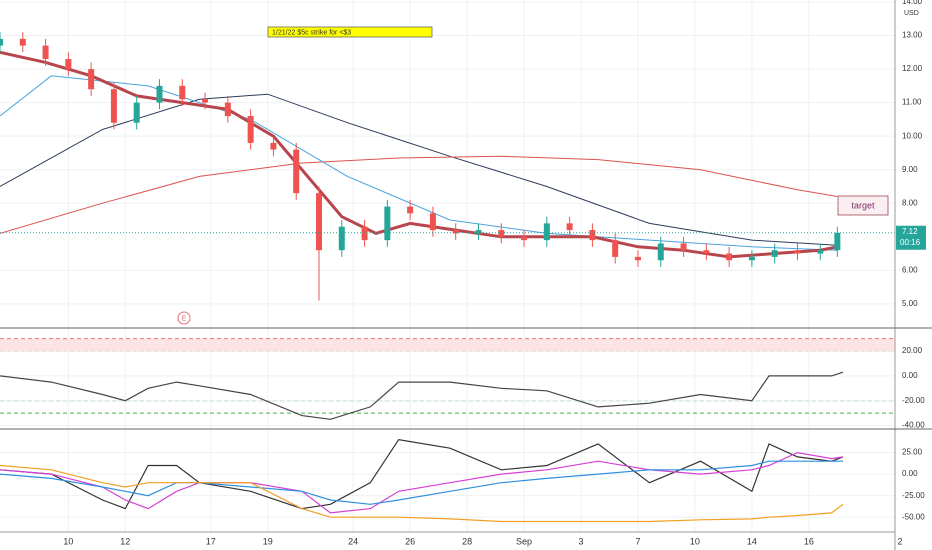 This screenshot has width=932, height=550. Describe the element at coordinates (752, 541) in the screenshot. I see `x-tick-label: 14` at that location.